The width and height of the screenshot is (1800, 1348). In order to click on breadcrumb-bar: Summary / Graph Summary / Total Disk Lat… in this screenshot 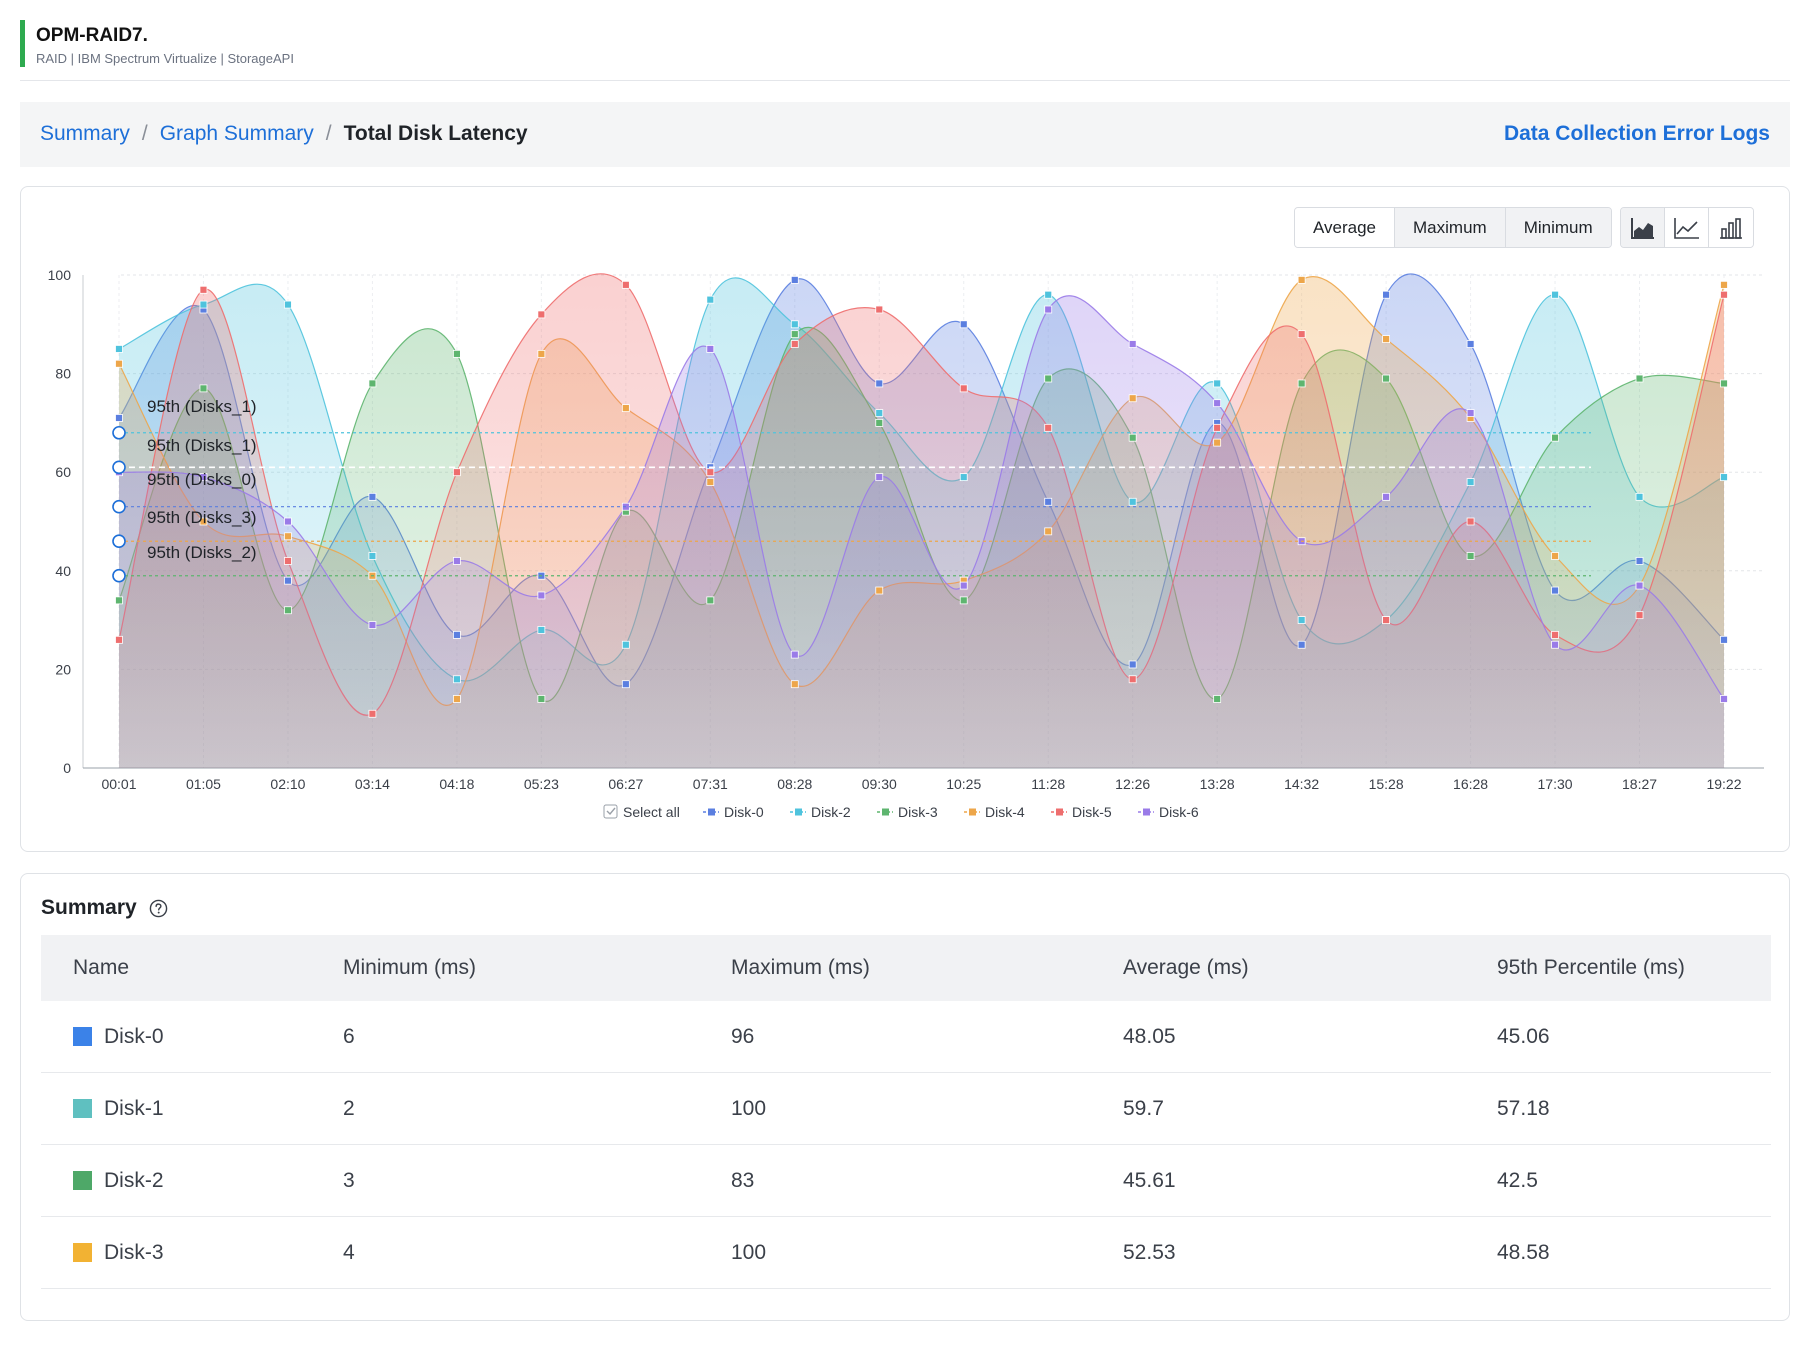, I will do `click(905, 134)`.